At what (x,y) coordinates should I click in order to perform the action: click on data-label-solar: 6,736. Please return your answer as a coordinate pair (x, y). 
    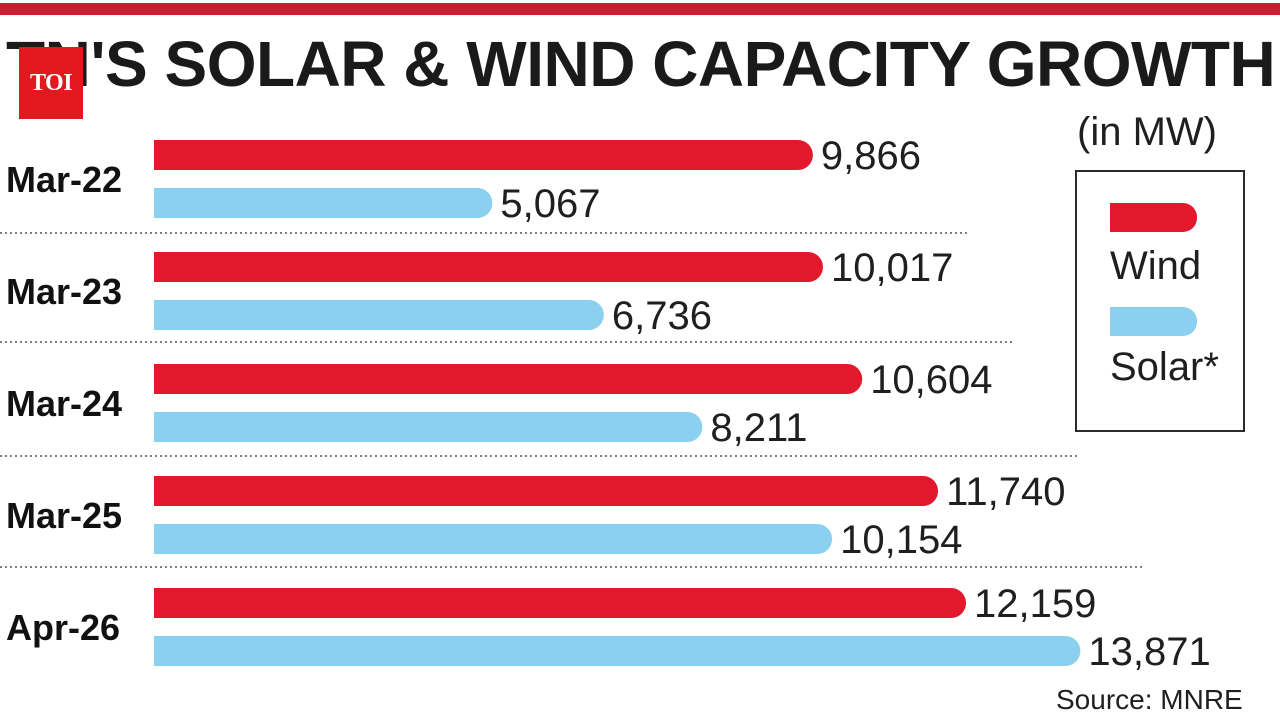
    Looking at the image, I should click on (662, 316).